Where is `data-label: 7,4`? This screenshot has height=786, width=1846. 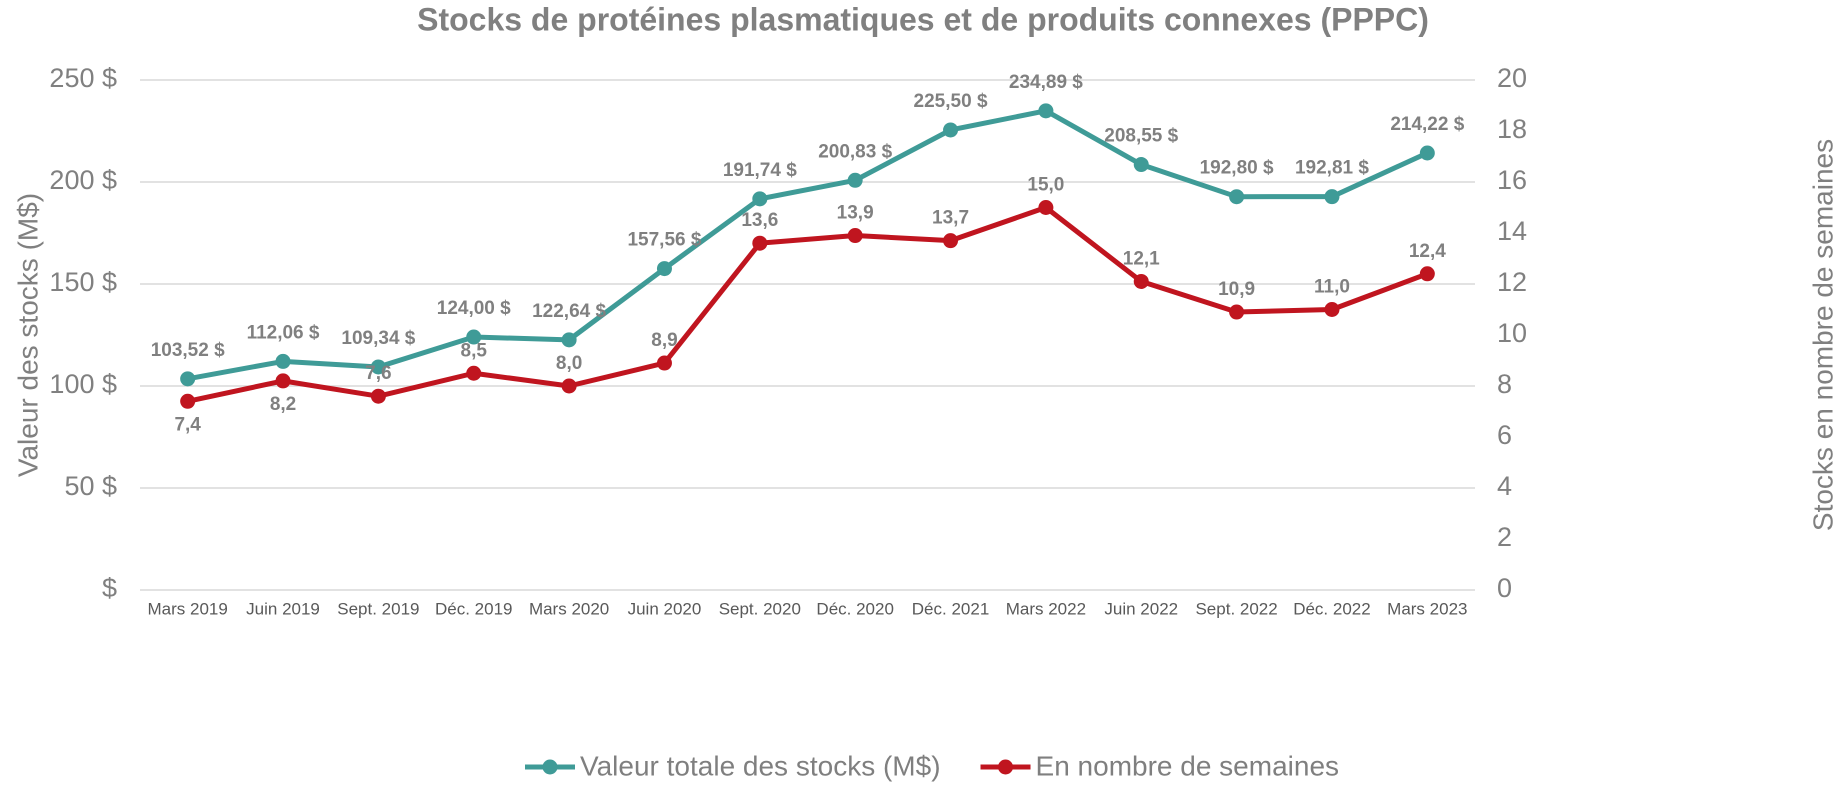
data-label: 7,4 is located at coordinates (187, 424).